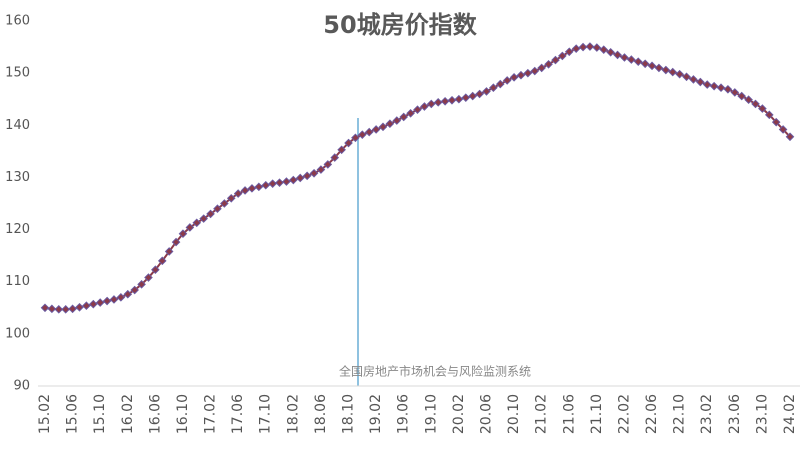  Describe the element at coordinates (624, 414) in the screenshot. I see `x-tick-label: 22.02` at that location.